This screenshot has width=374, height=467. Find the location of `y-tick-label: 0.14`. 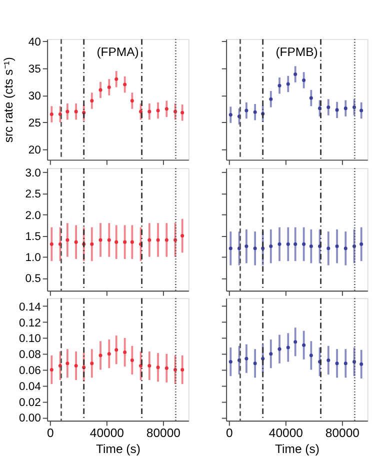

y-tick-label: 0.14 is located at coordinates (29, 307).